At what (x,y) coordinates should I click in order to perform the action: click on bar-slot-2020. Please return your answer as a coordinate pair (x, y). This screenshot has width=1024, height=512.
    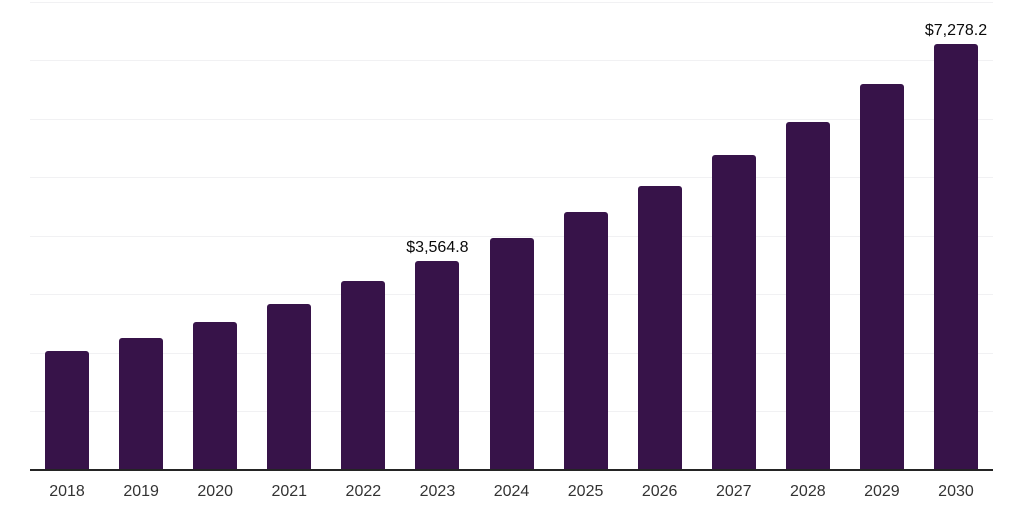
    Looking at the image, I should click on (215, 236).